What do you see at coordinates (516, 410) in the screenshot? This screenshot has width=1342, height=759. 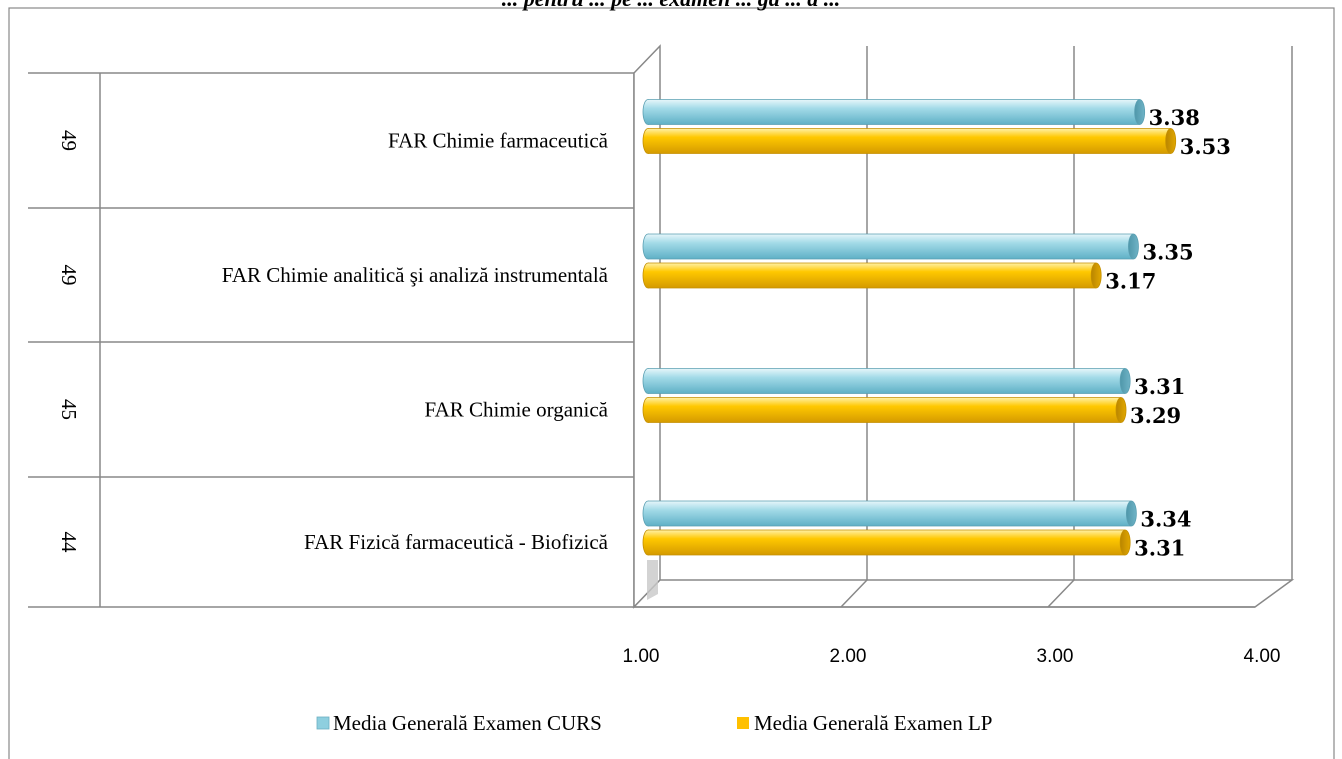 I see `category-label: FAR Chimie organică` at bounding box center [516, 410].